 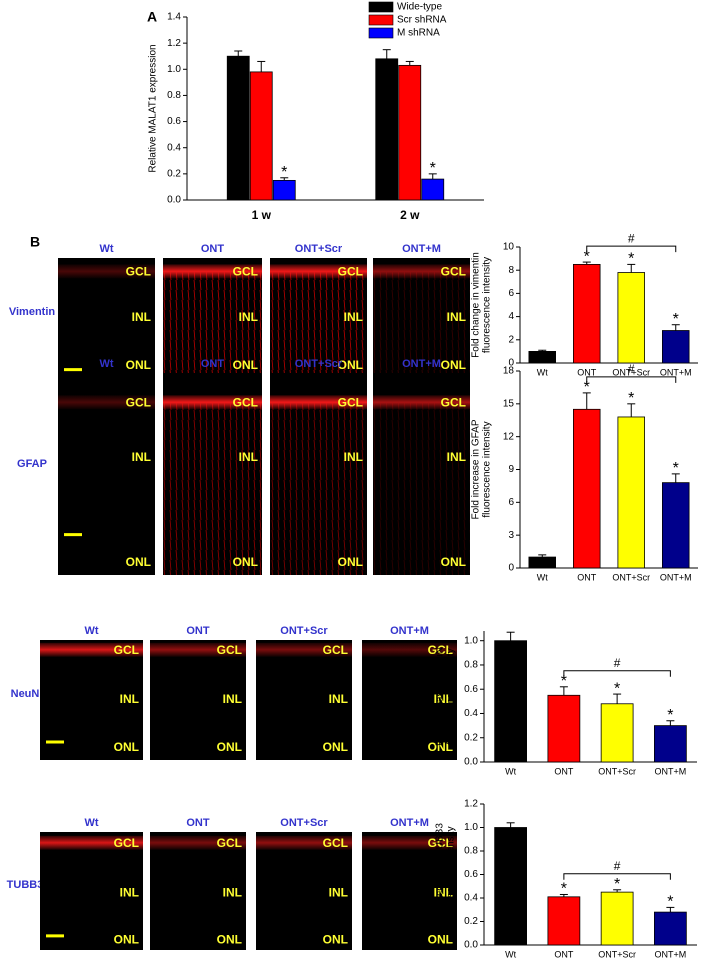 What do you see at coordinates (422, 20) in the screenshot?
I see `legend-label: Scr shRNA` at bounding box center [422, 20].